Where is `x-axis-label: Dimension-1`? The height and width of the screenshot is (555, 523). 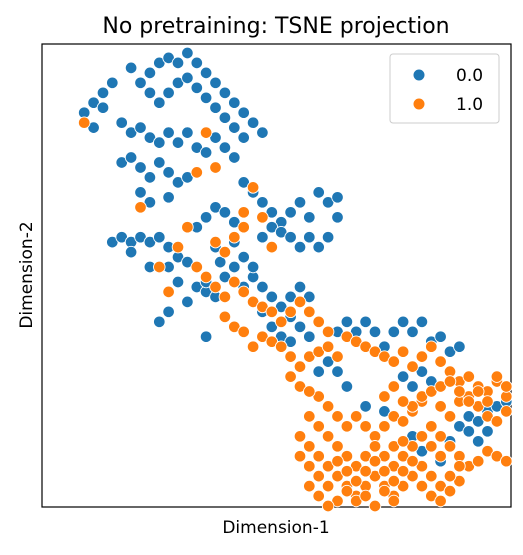
x-axis-label: Dimension-1 is located at coordinates (275, 528).